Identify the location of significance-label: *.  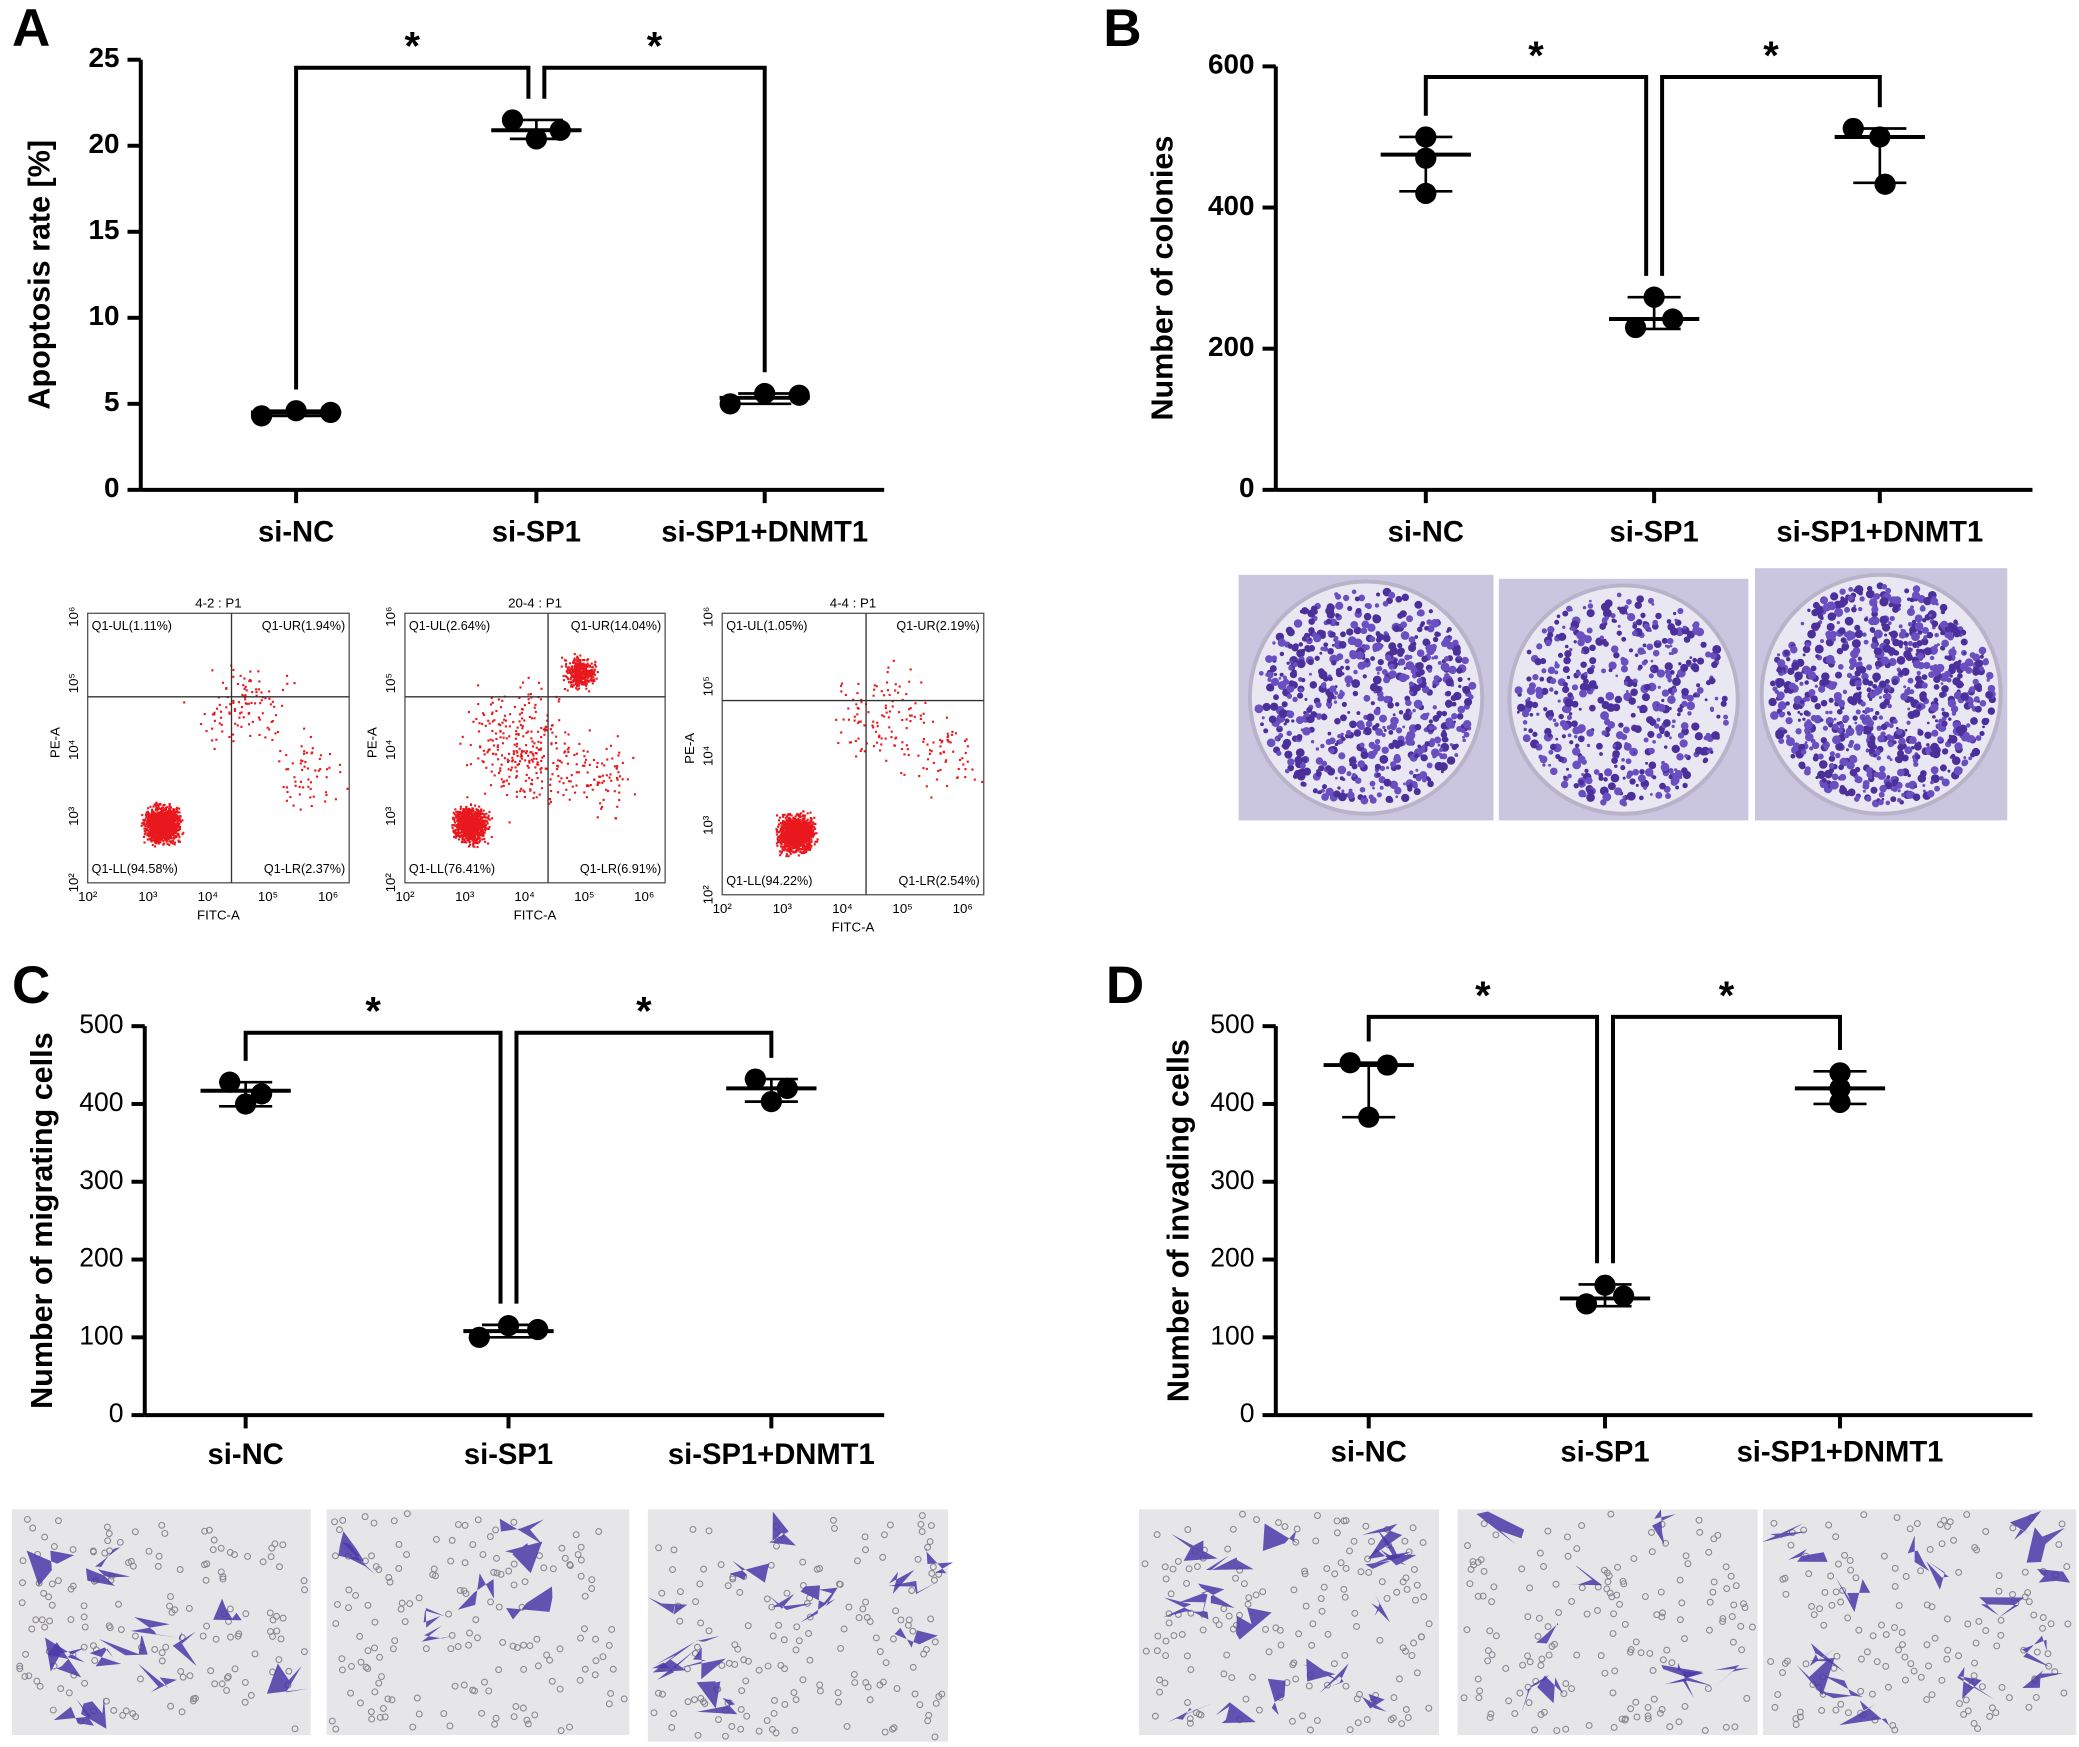
(1771, 56).